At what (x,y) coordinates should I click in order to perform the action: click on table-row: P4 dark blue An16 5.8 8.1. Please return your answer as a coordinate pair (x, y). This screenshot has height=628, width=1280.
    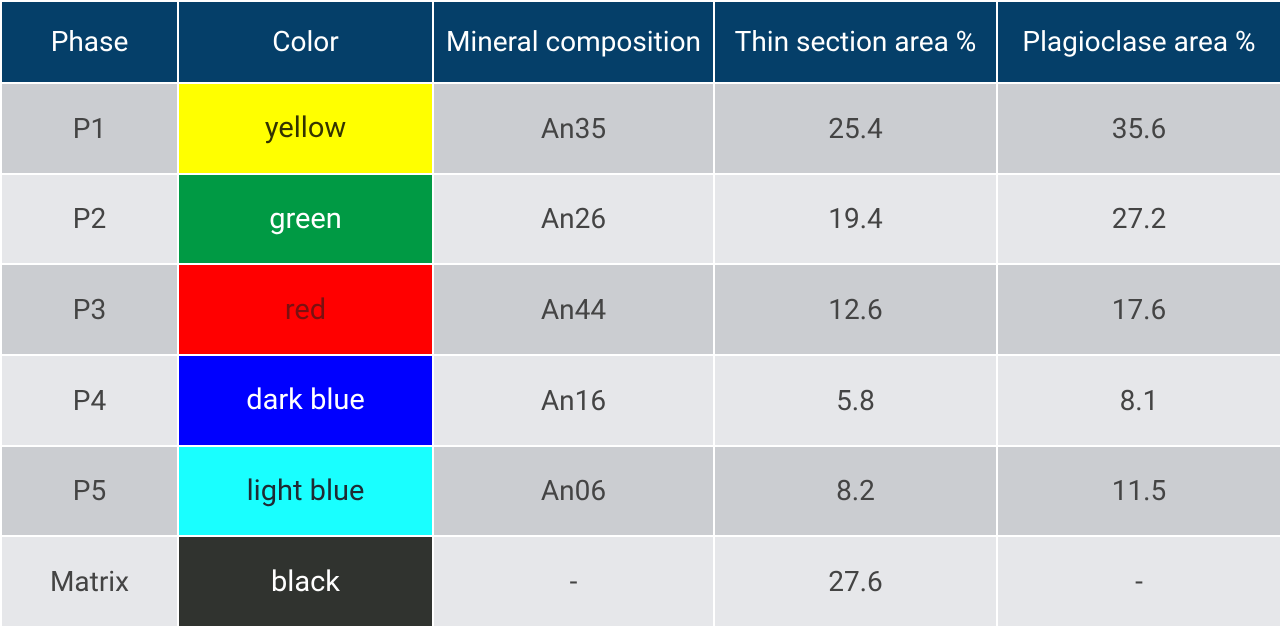
    Looking at the image, I should click on (640, 400).